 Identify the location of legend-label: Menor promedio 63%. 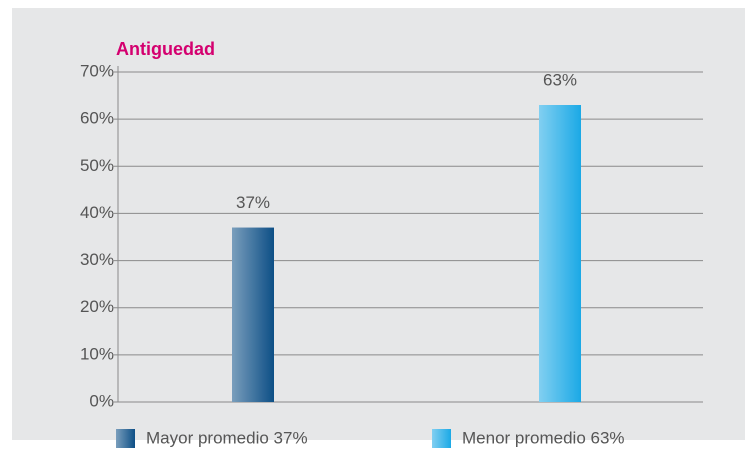
(543, 437).